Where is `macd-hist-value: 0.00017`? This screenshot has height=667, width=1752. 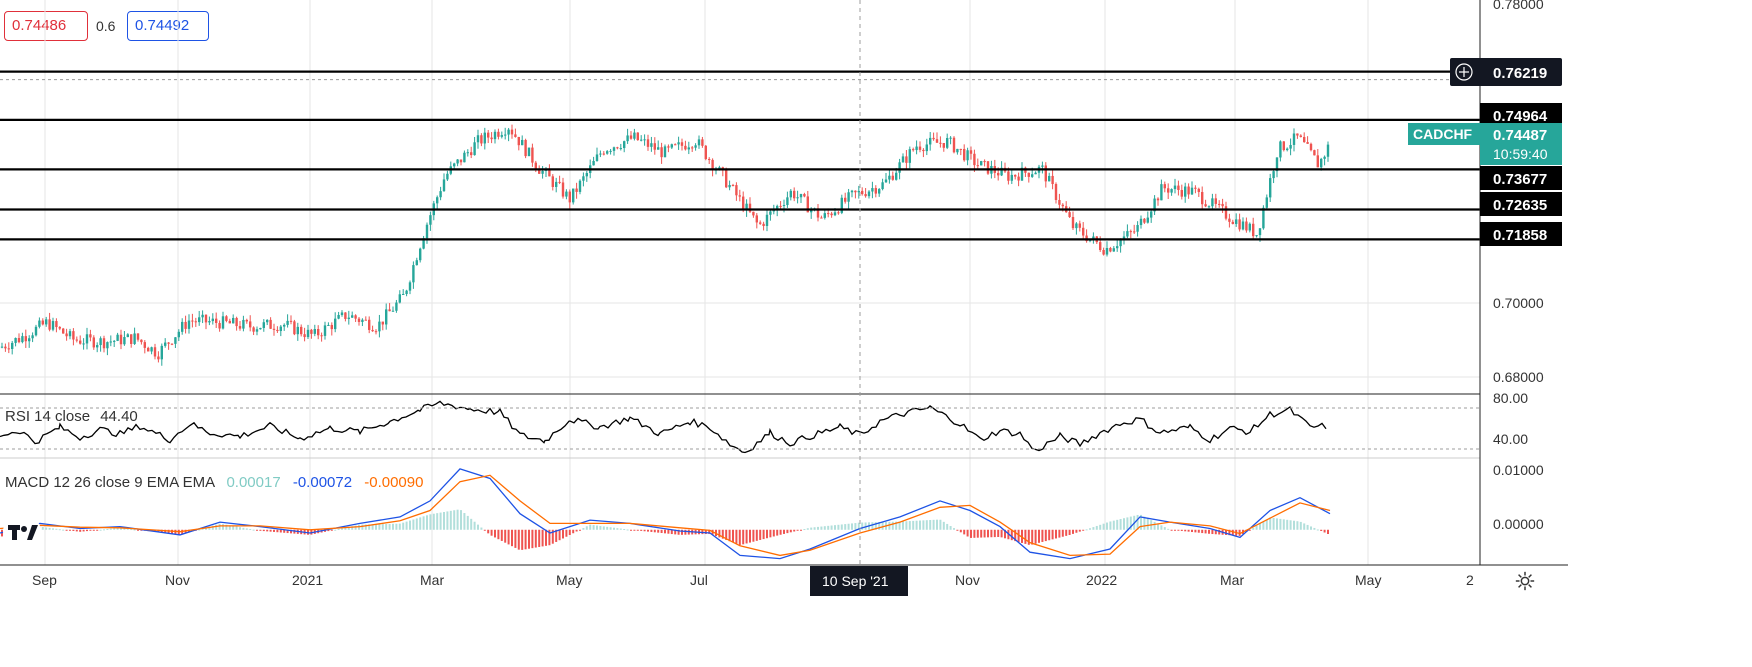
macd-hist-value: 0.00017 is located at coordinates (253, 482).